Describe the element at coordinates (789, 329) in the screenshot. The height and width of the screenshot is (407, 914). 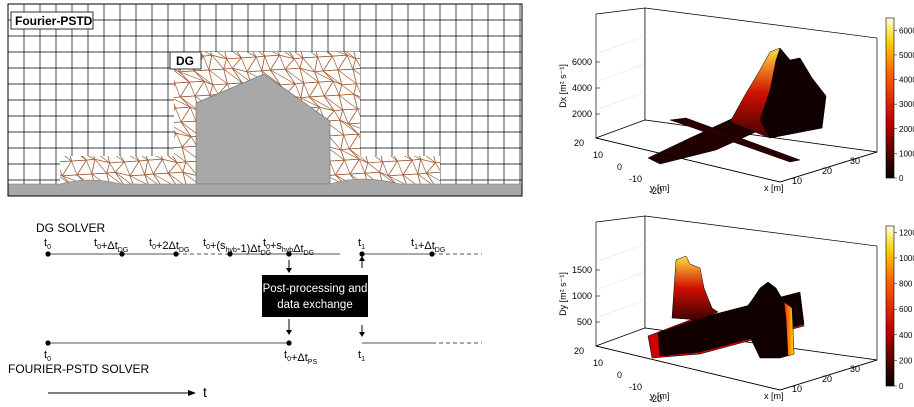
I see `surface-peak-b-yellow` at that location.